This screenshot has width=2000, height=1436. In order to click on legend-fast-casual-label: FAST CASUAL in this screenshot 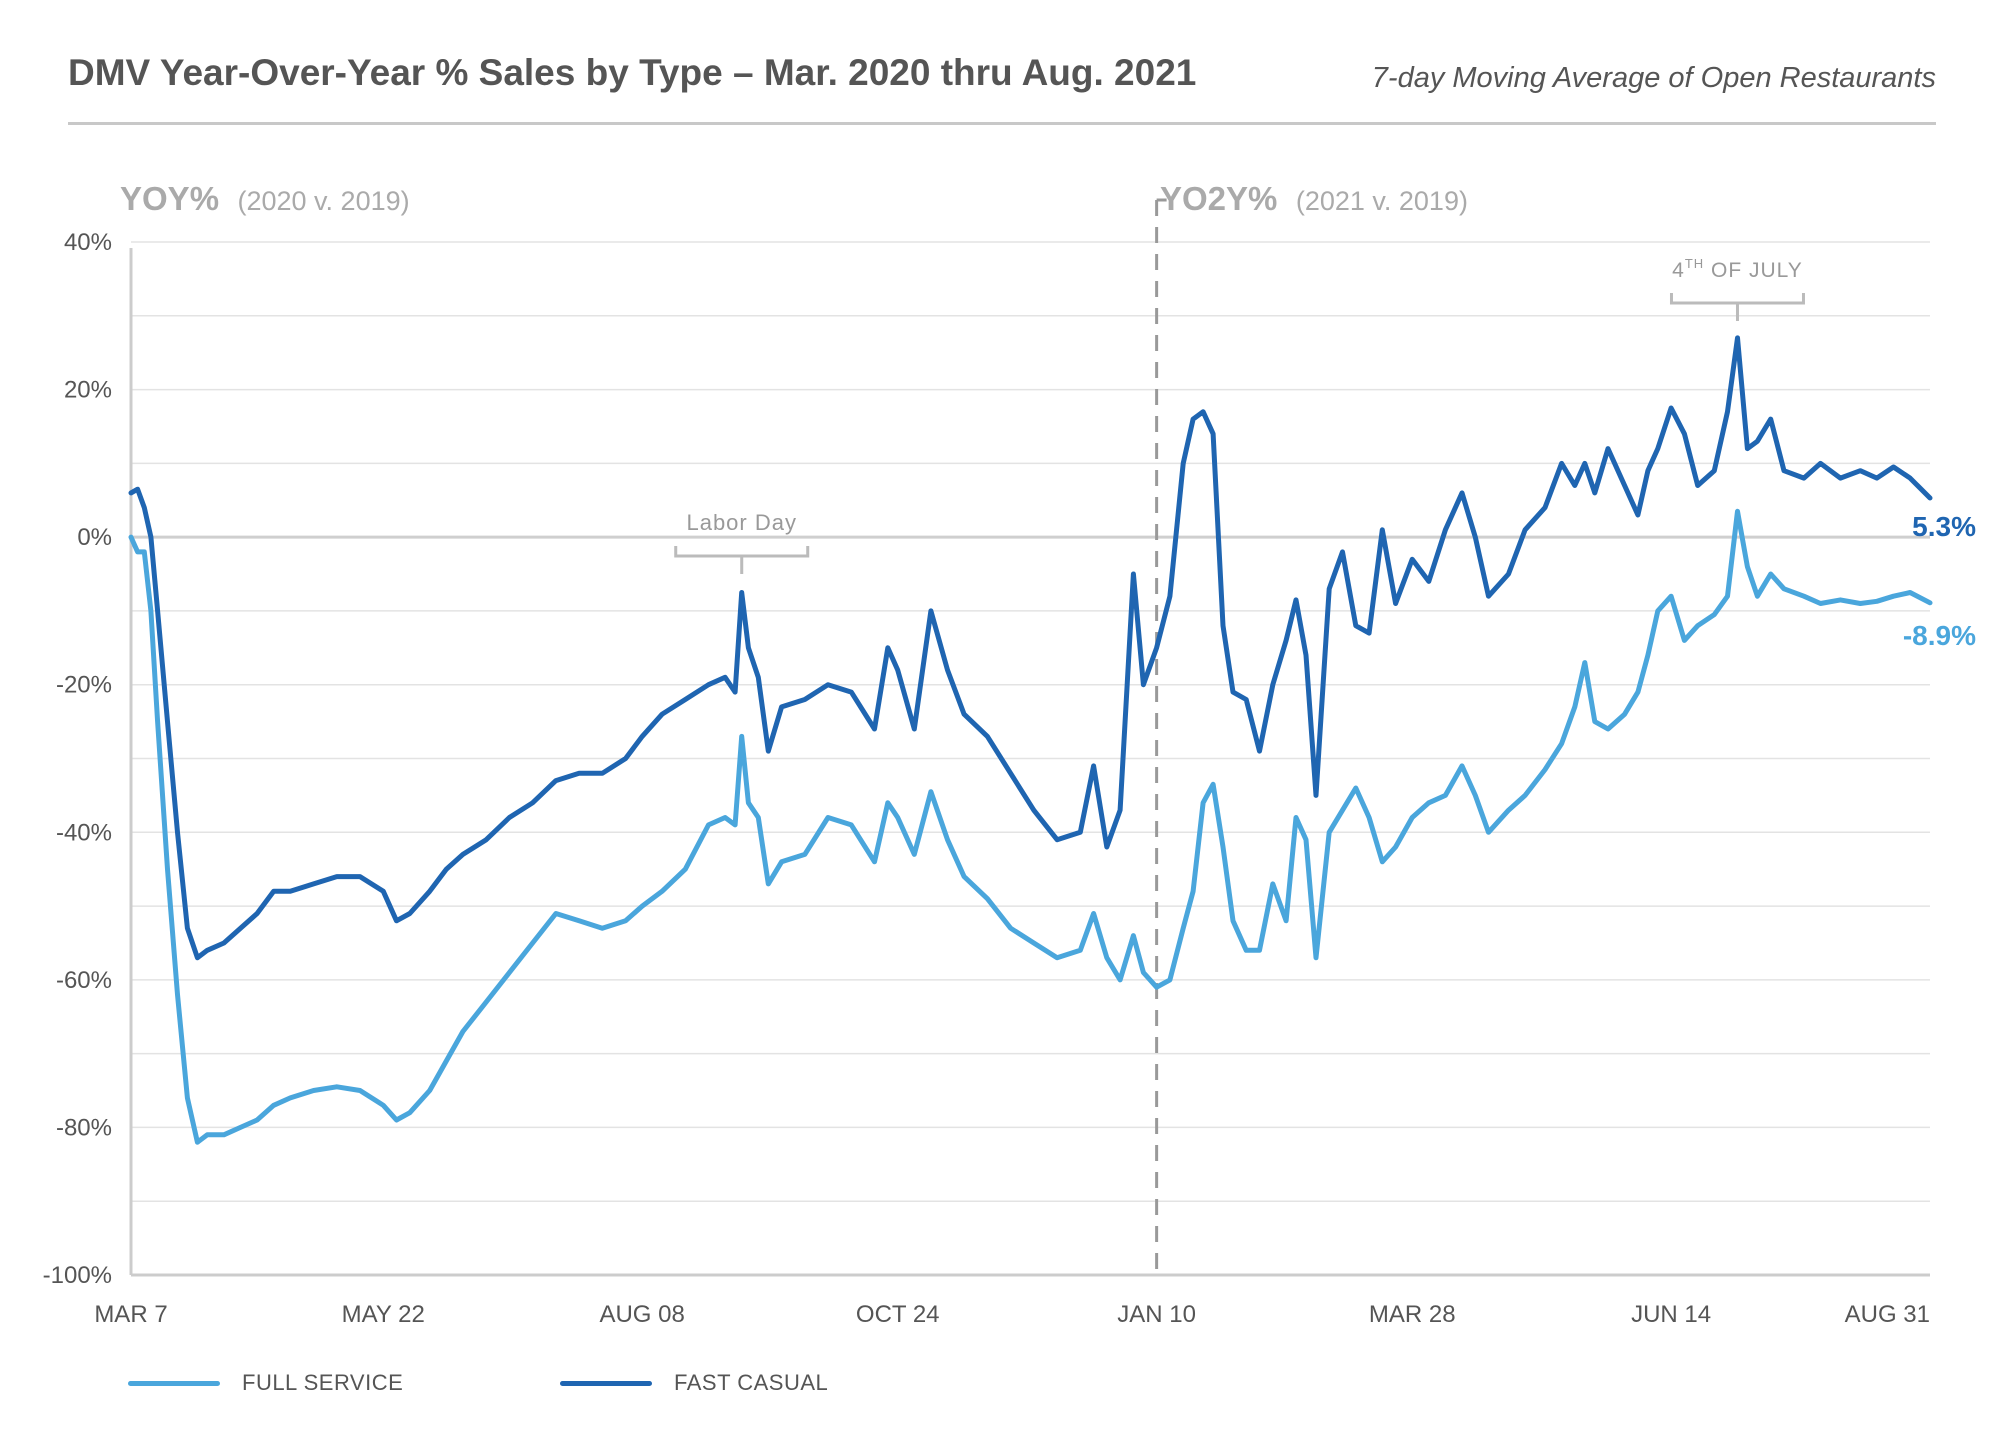, I will do `click(751, 1382)`.